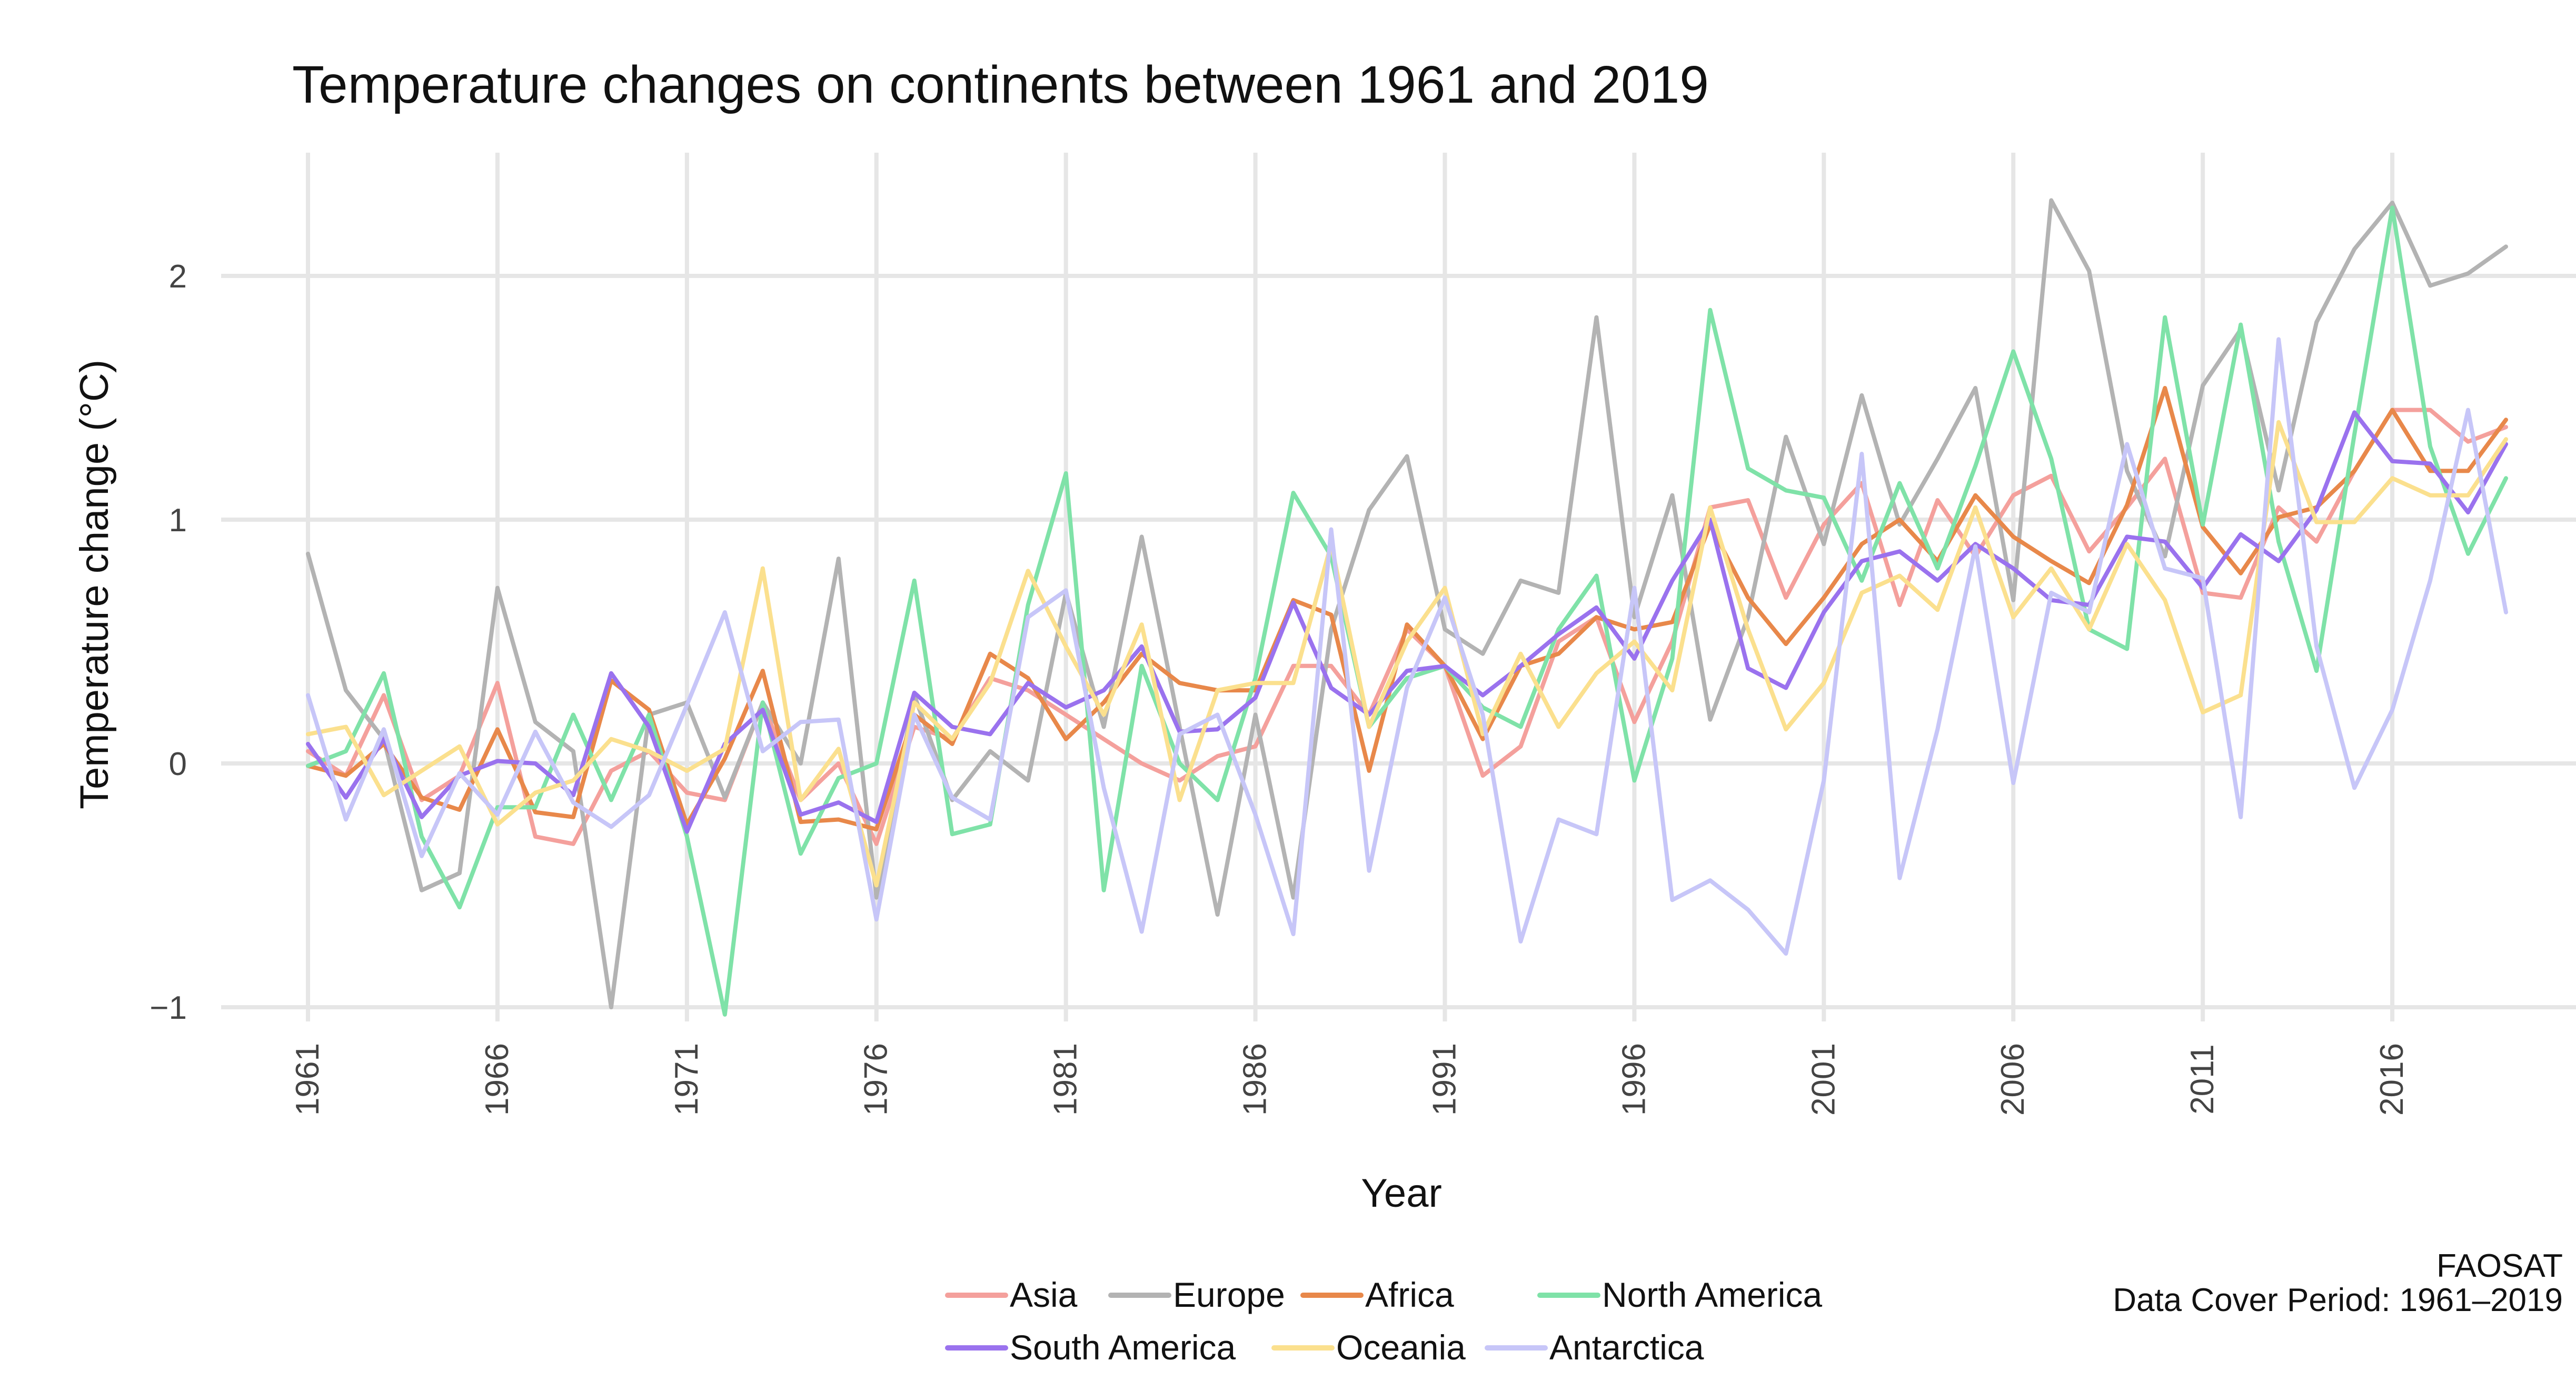  I want to click on legend-label-asia: Asia, so click(1044, 1294).